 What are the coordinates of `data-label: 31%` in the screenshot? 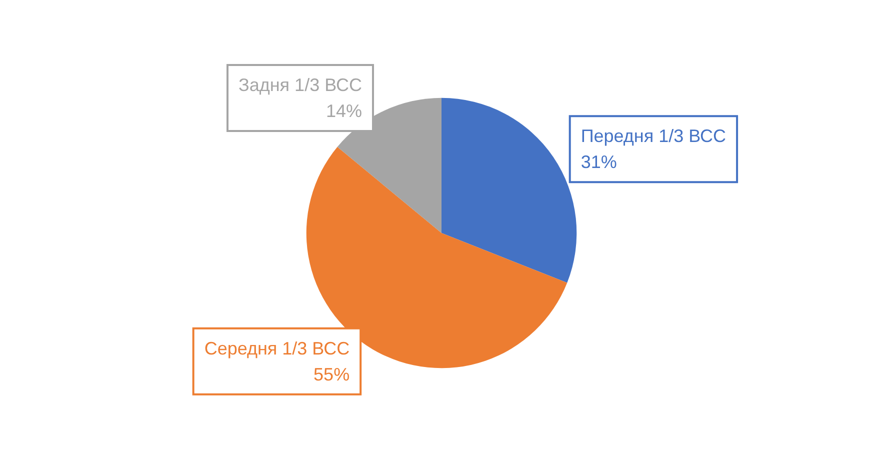 It's located at (598, 162).